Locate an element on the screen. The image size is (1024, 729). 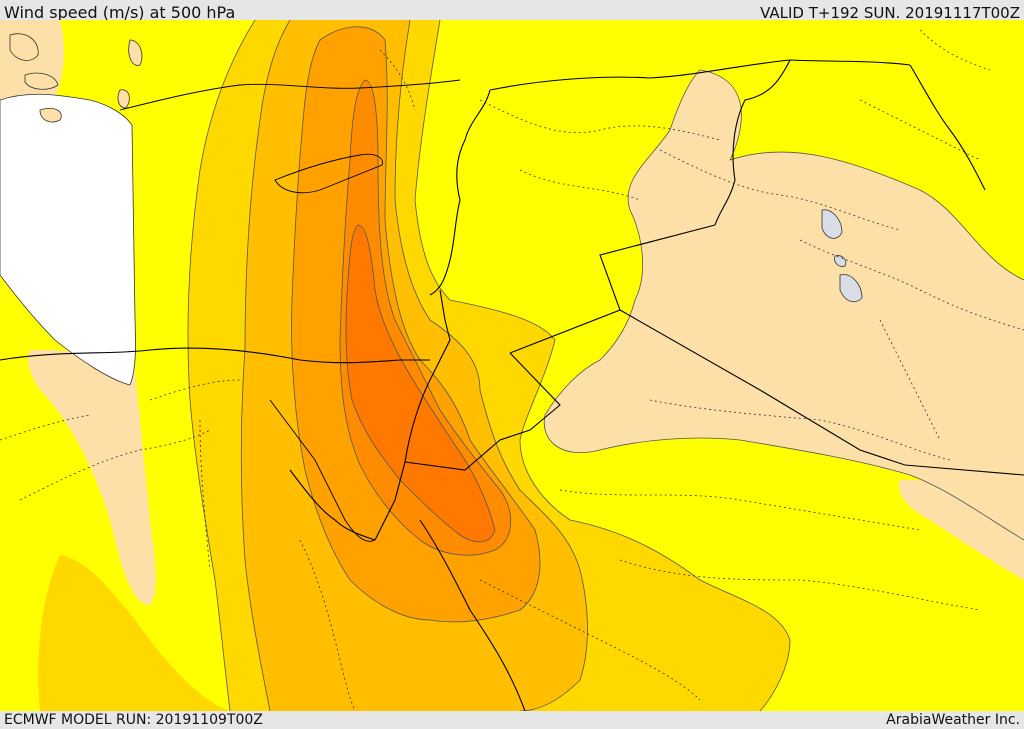
map-title: Wind speed (m/s) at 500 hPa is located at coordinates (120, 12).